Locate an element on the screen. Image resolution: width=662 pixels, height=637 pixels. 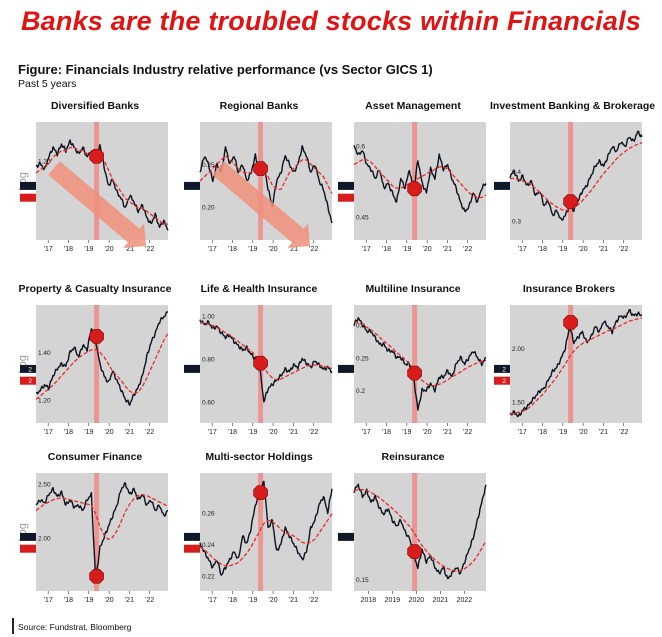
y-tick-label: 0.45 is located at coordinates (362, 217).